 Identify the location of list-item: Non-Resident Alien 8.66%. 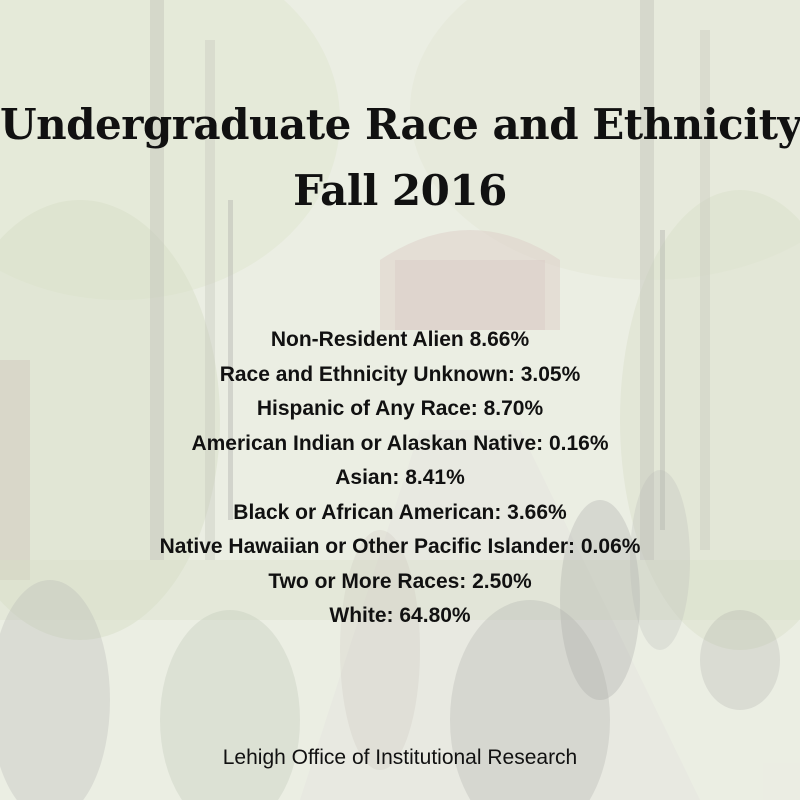
(400, 339).